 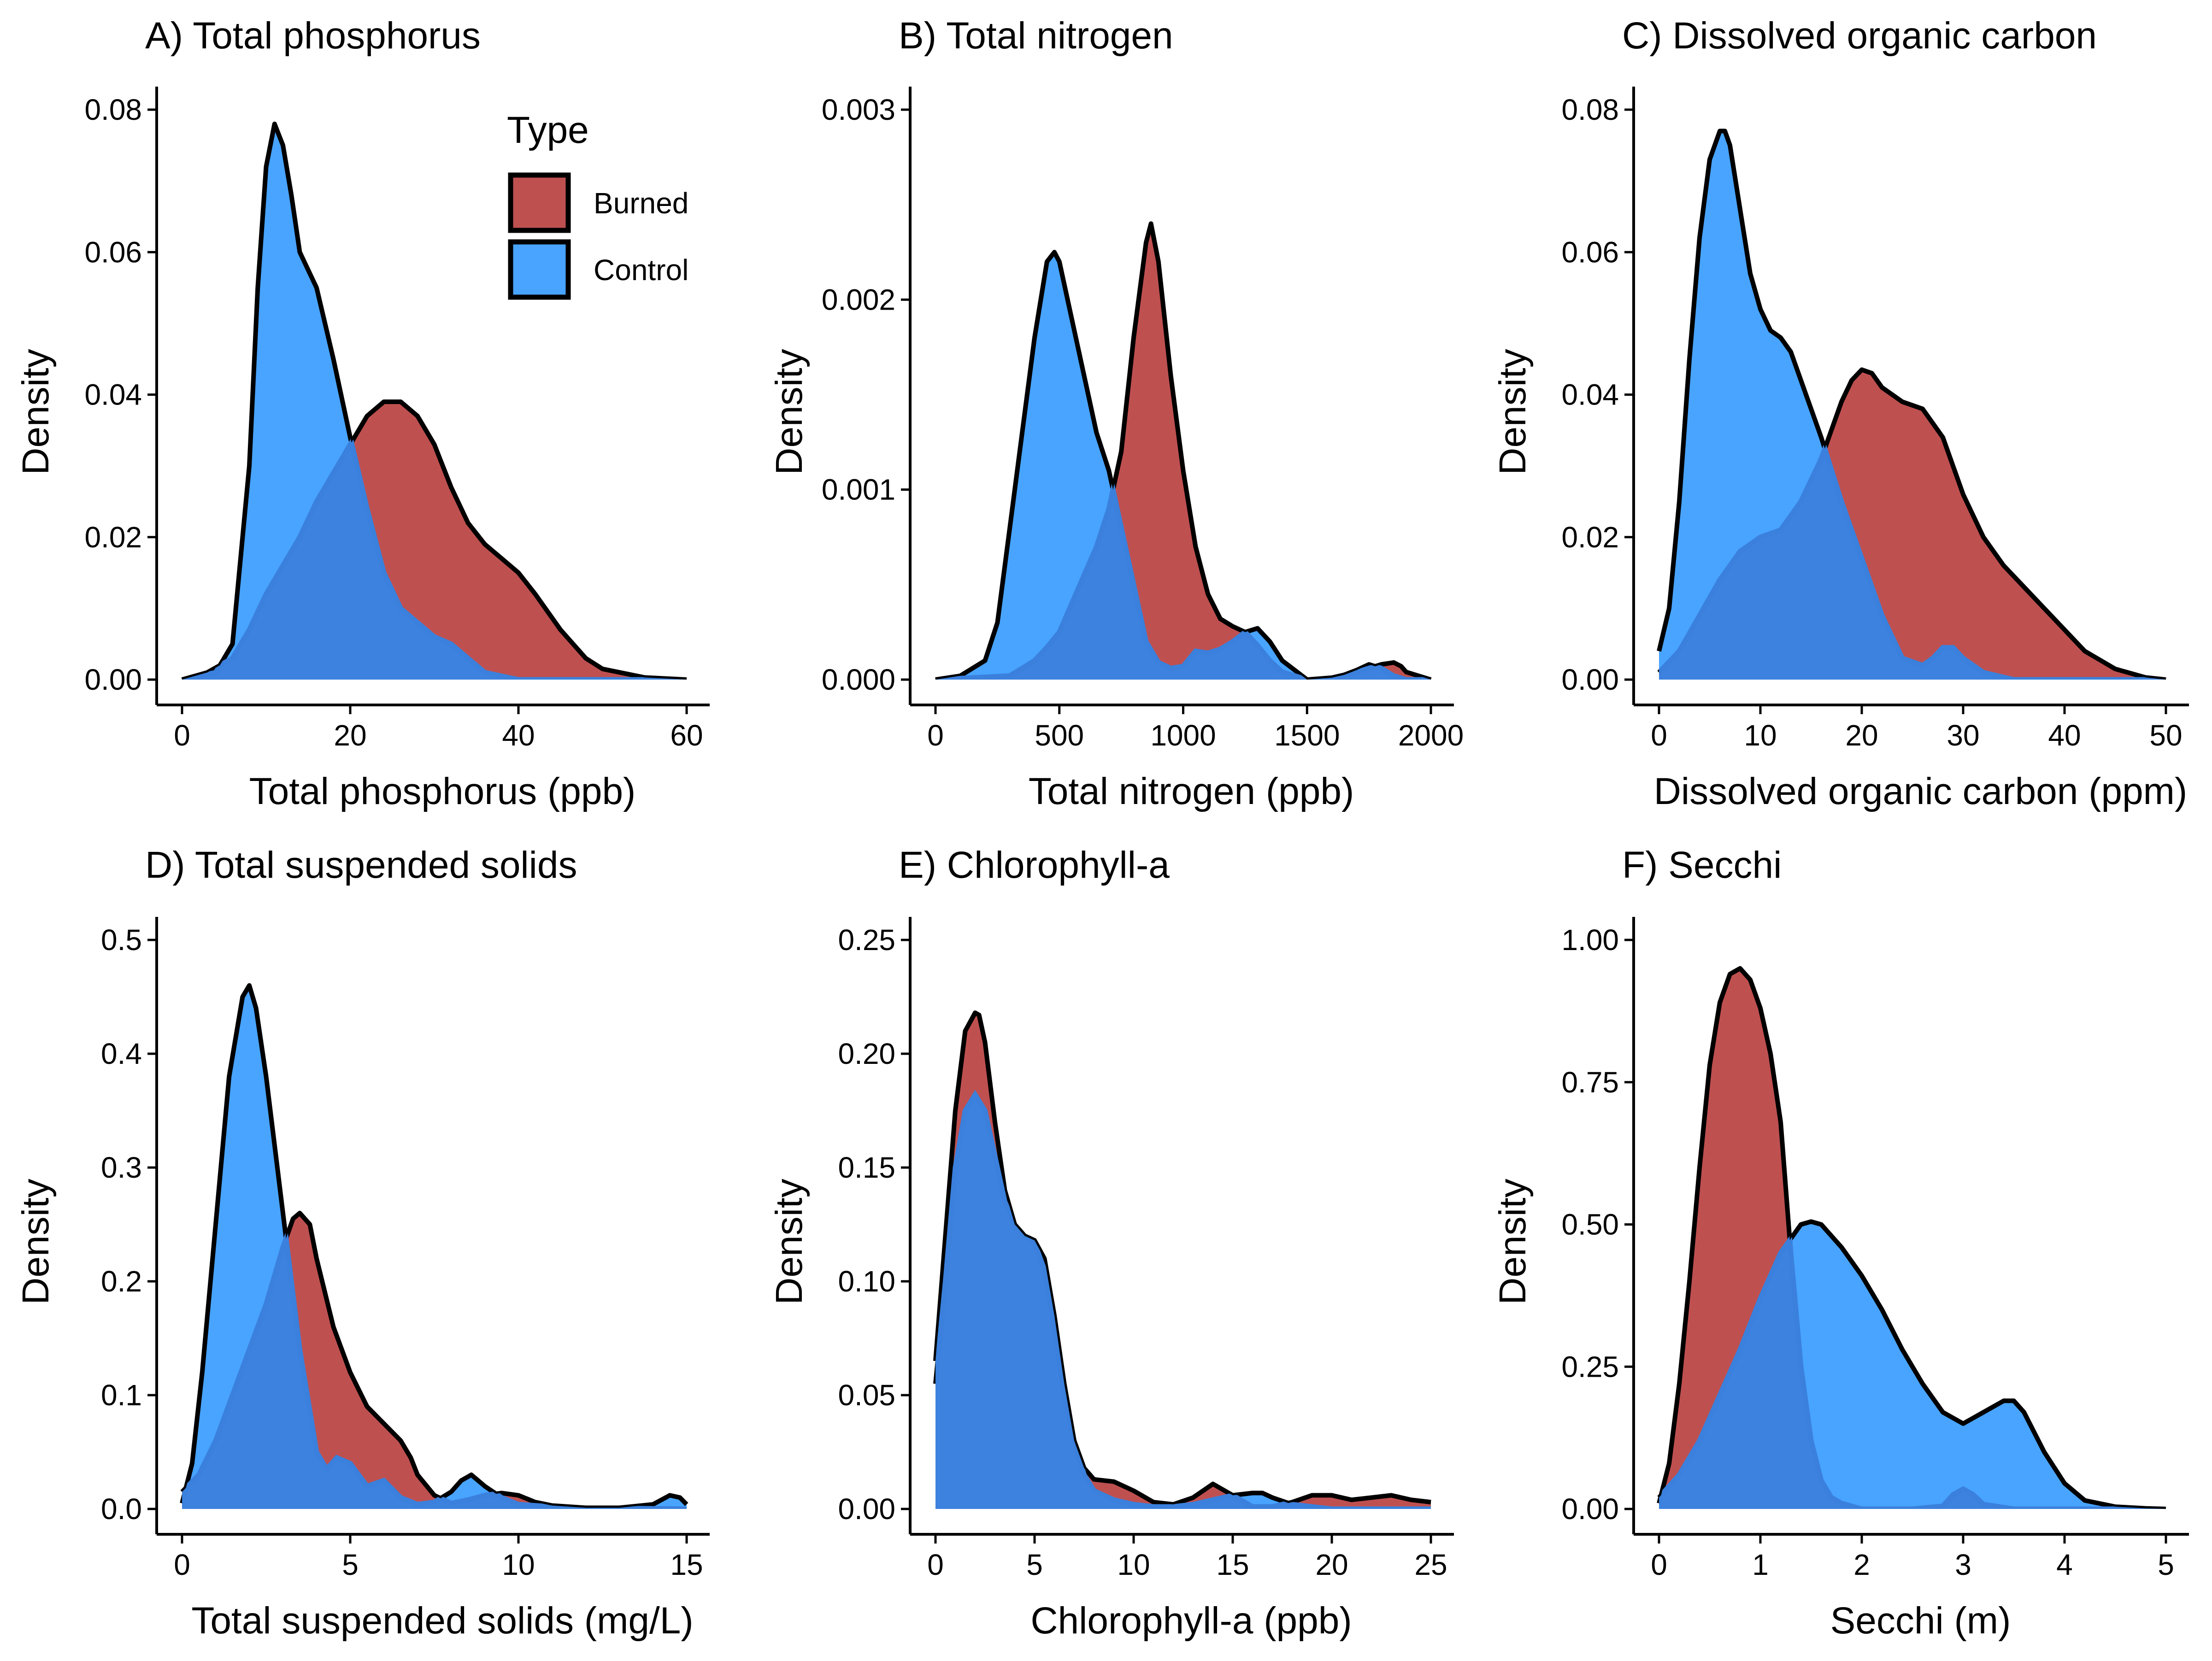 What do you see at coordinates (641, 270) in the screenshot?
I see `legend-label-control: Control` at bounding box center [641, 270].